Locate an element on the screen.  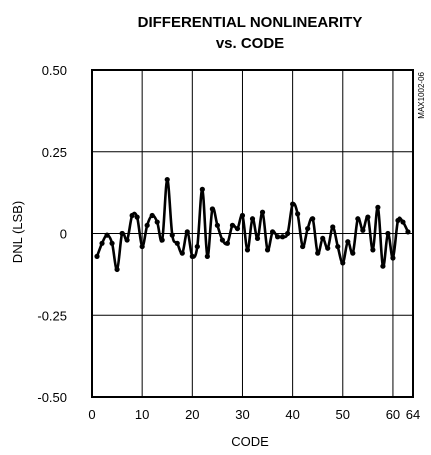
y-tick-label: 0.25 is located at coordinates (54, 152).